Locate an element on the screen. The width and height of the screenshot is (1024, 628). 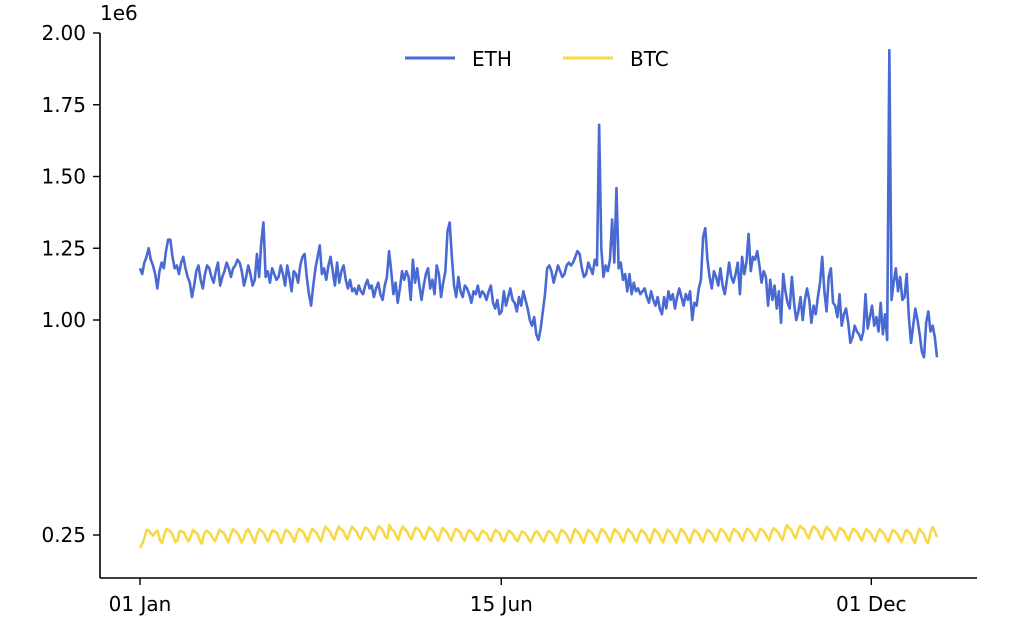
y-tick-label: 1.25 is located at coordinates (63, 248).